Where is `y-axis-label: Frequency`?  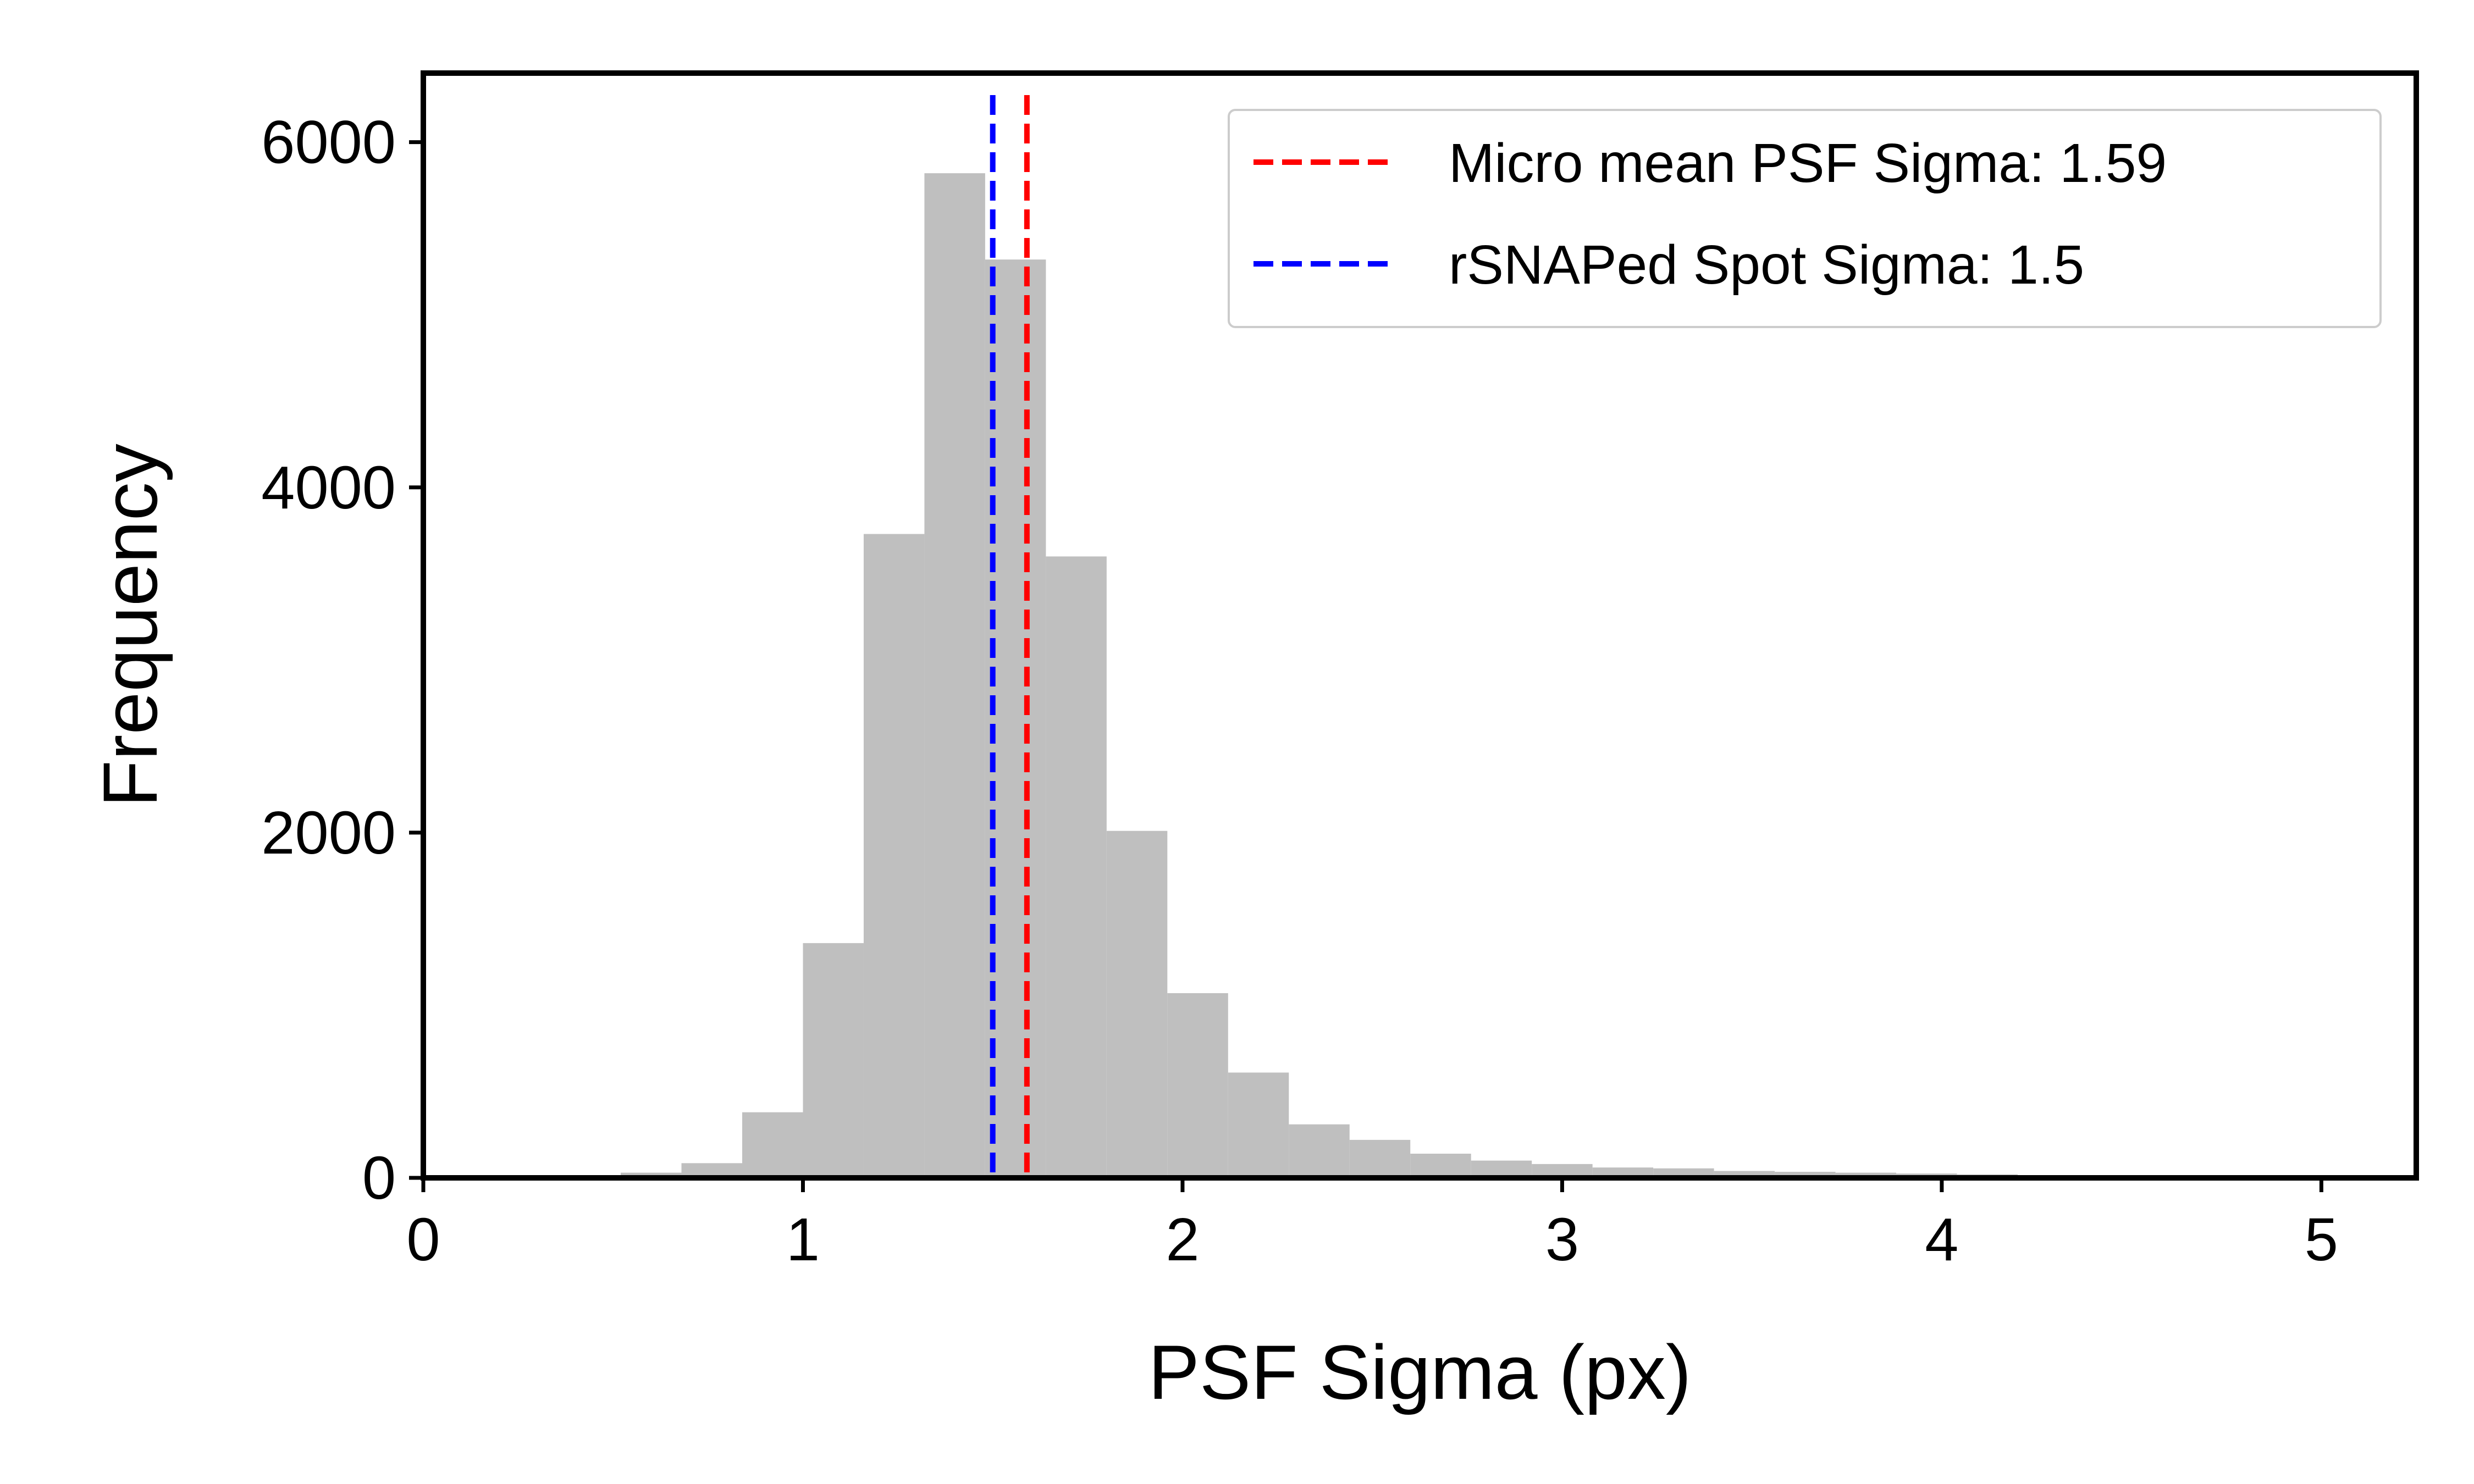 y-axis-label: Frequency is located at coordinates (130, 625).